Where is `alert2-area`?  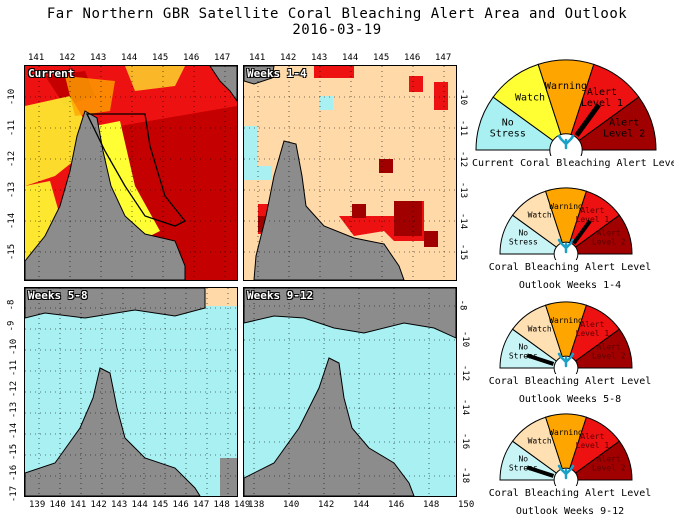 alert2-area is located at coordinates (178, 193).